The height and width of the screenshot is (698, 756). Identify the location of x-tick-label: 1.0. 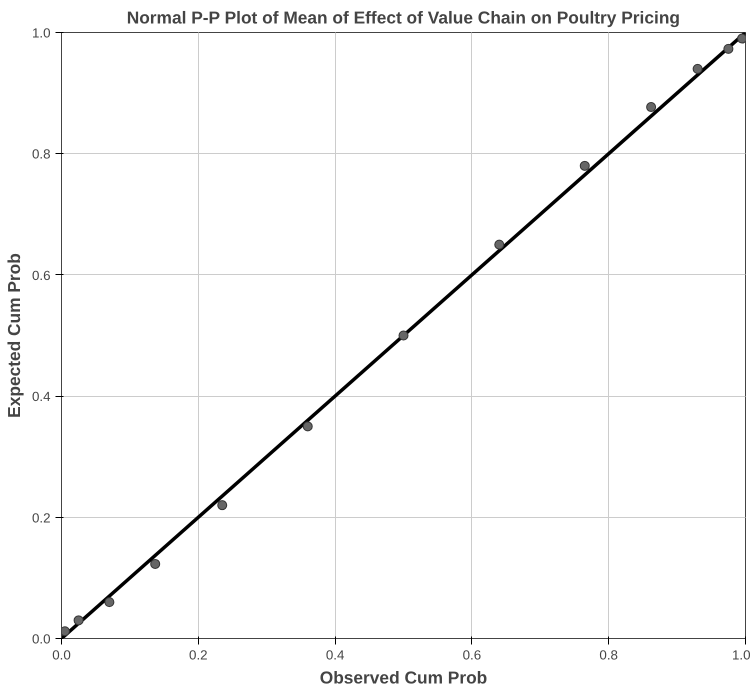
(741, 655).